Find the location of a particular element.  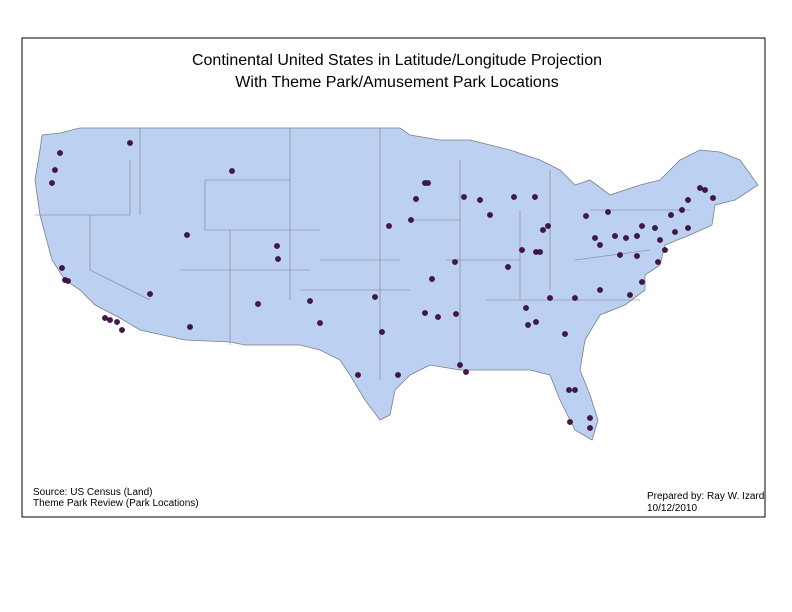

credit-note: Prepared by: Ray W. Izard is located at coordinates (705, 496).